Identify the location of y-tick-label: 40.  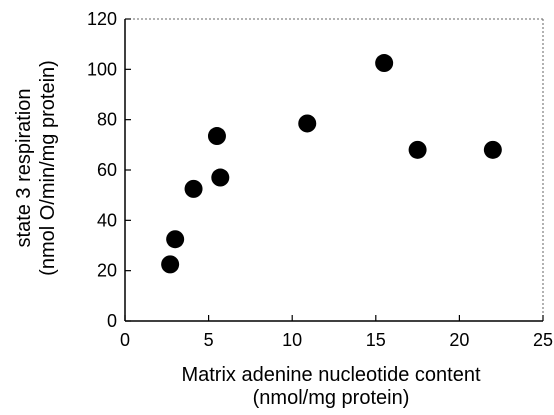
(107, 220).